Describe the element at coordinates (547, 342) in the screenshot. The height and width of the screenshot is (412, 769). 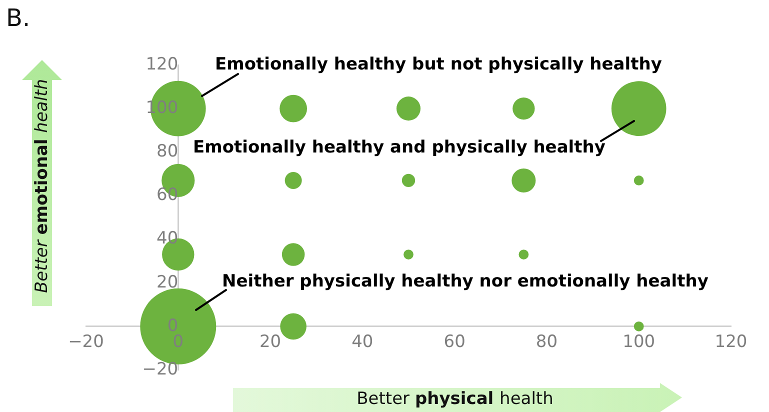
I see `x-tick-label: 80` at that location.